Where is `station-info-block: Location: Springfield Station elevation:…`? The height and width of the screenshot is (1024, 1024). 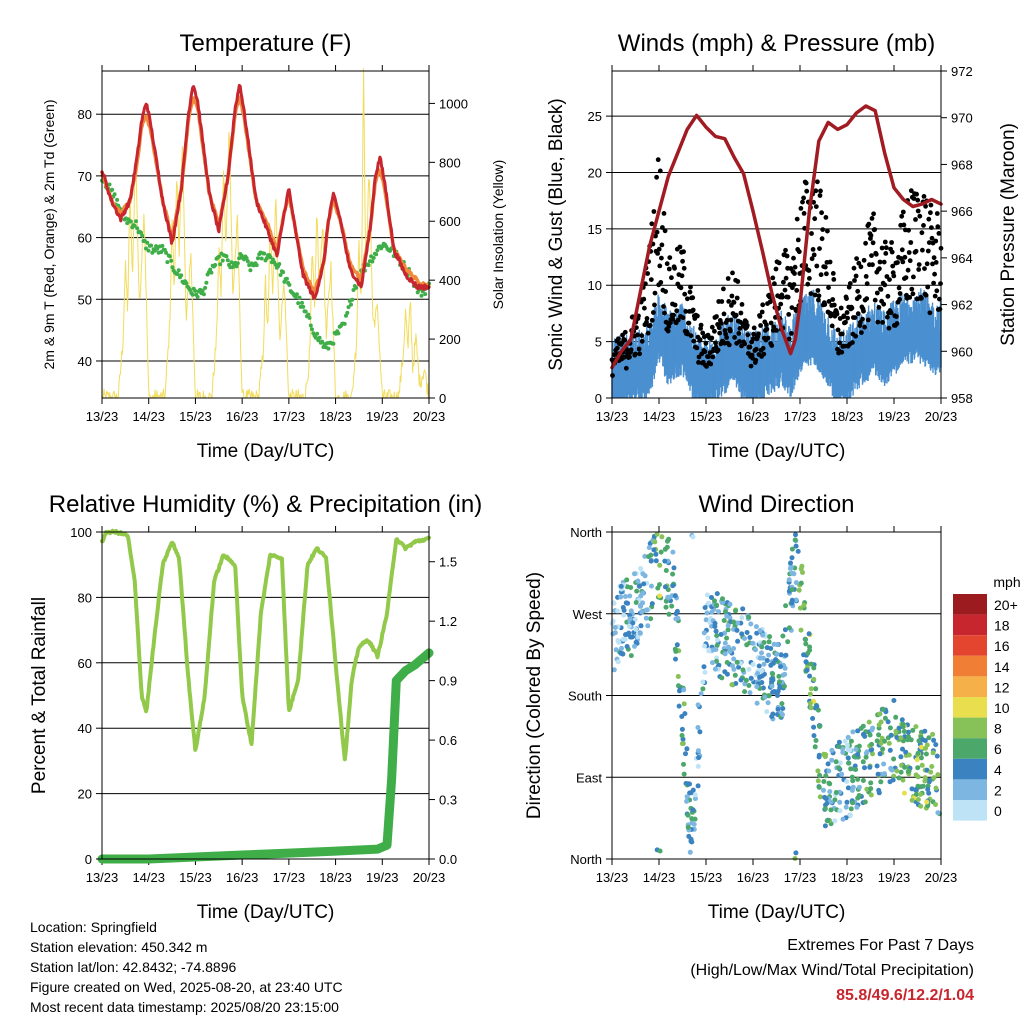
station-info-block: Location: Springfield Station elevation:… is located at coordinates (186, 967).